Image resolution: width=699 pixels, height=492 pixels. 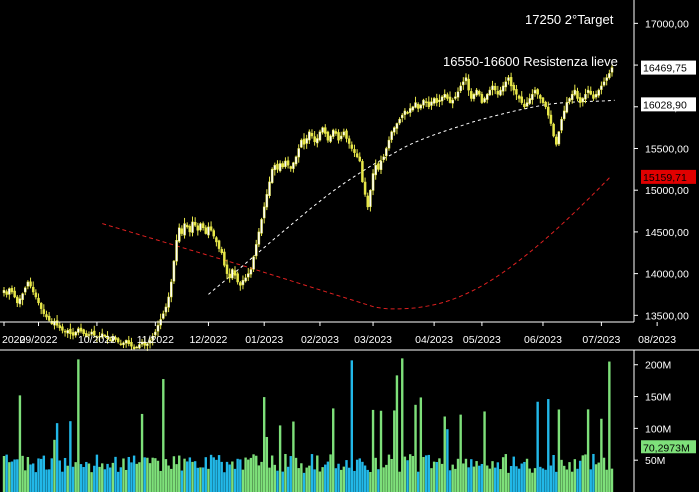 I want to click on date-tick-label: 07/2023, so click(x=601, y=340).